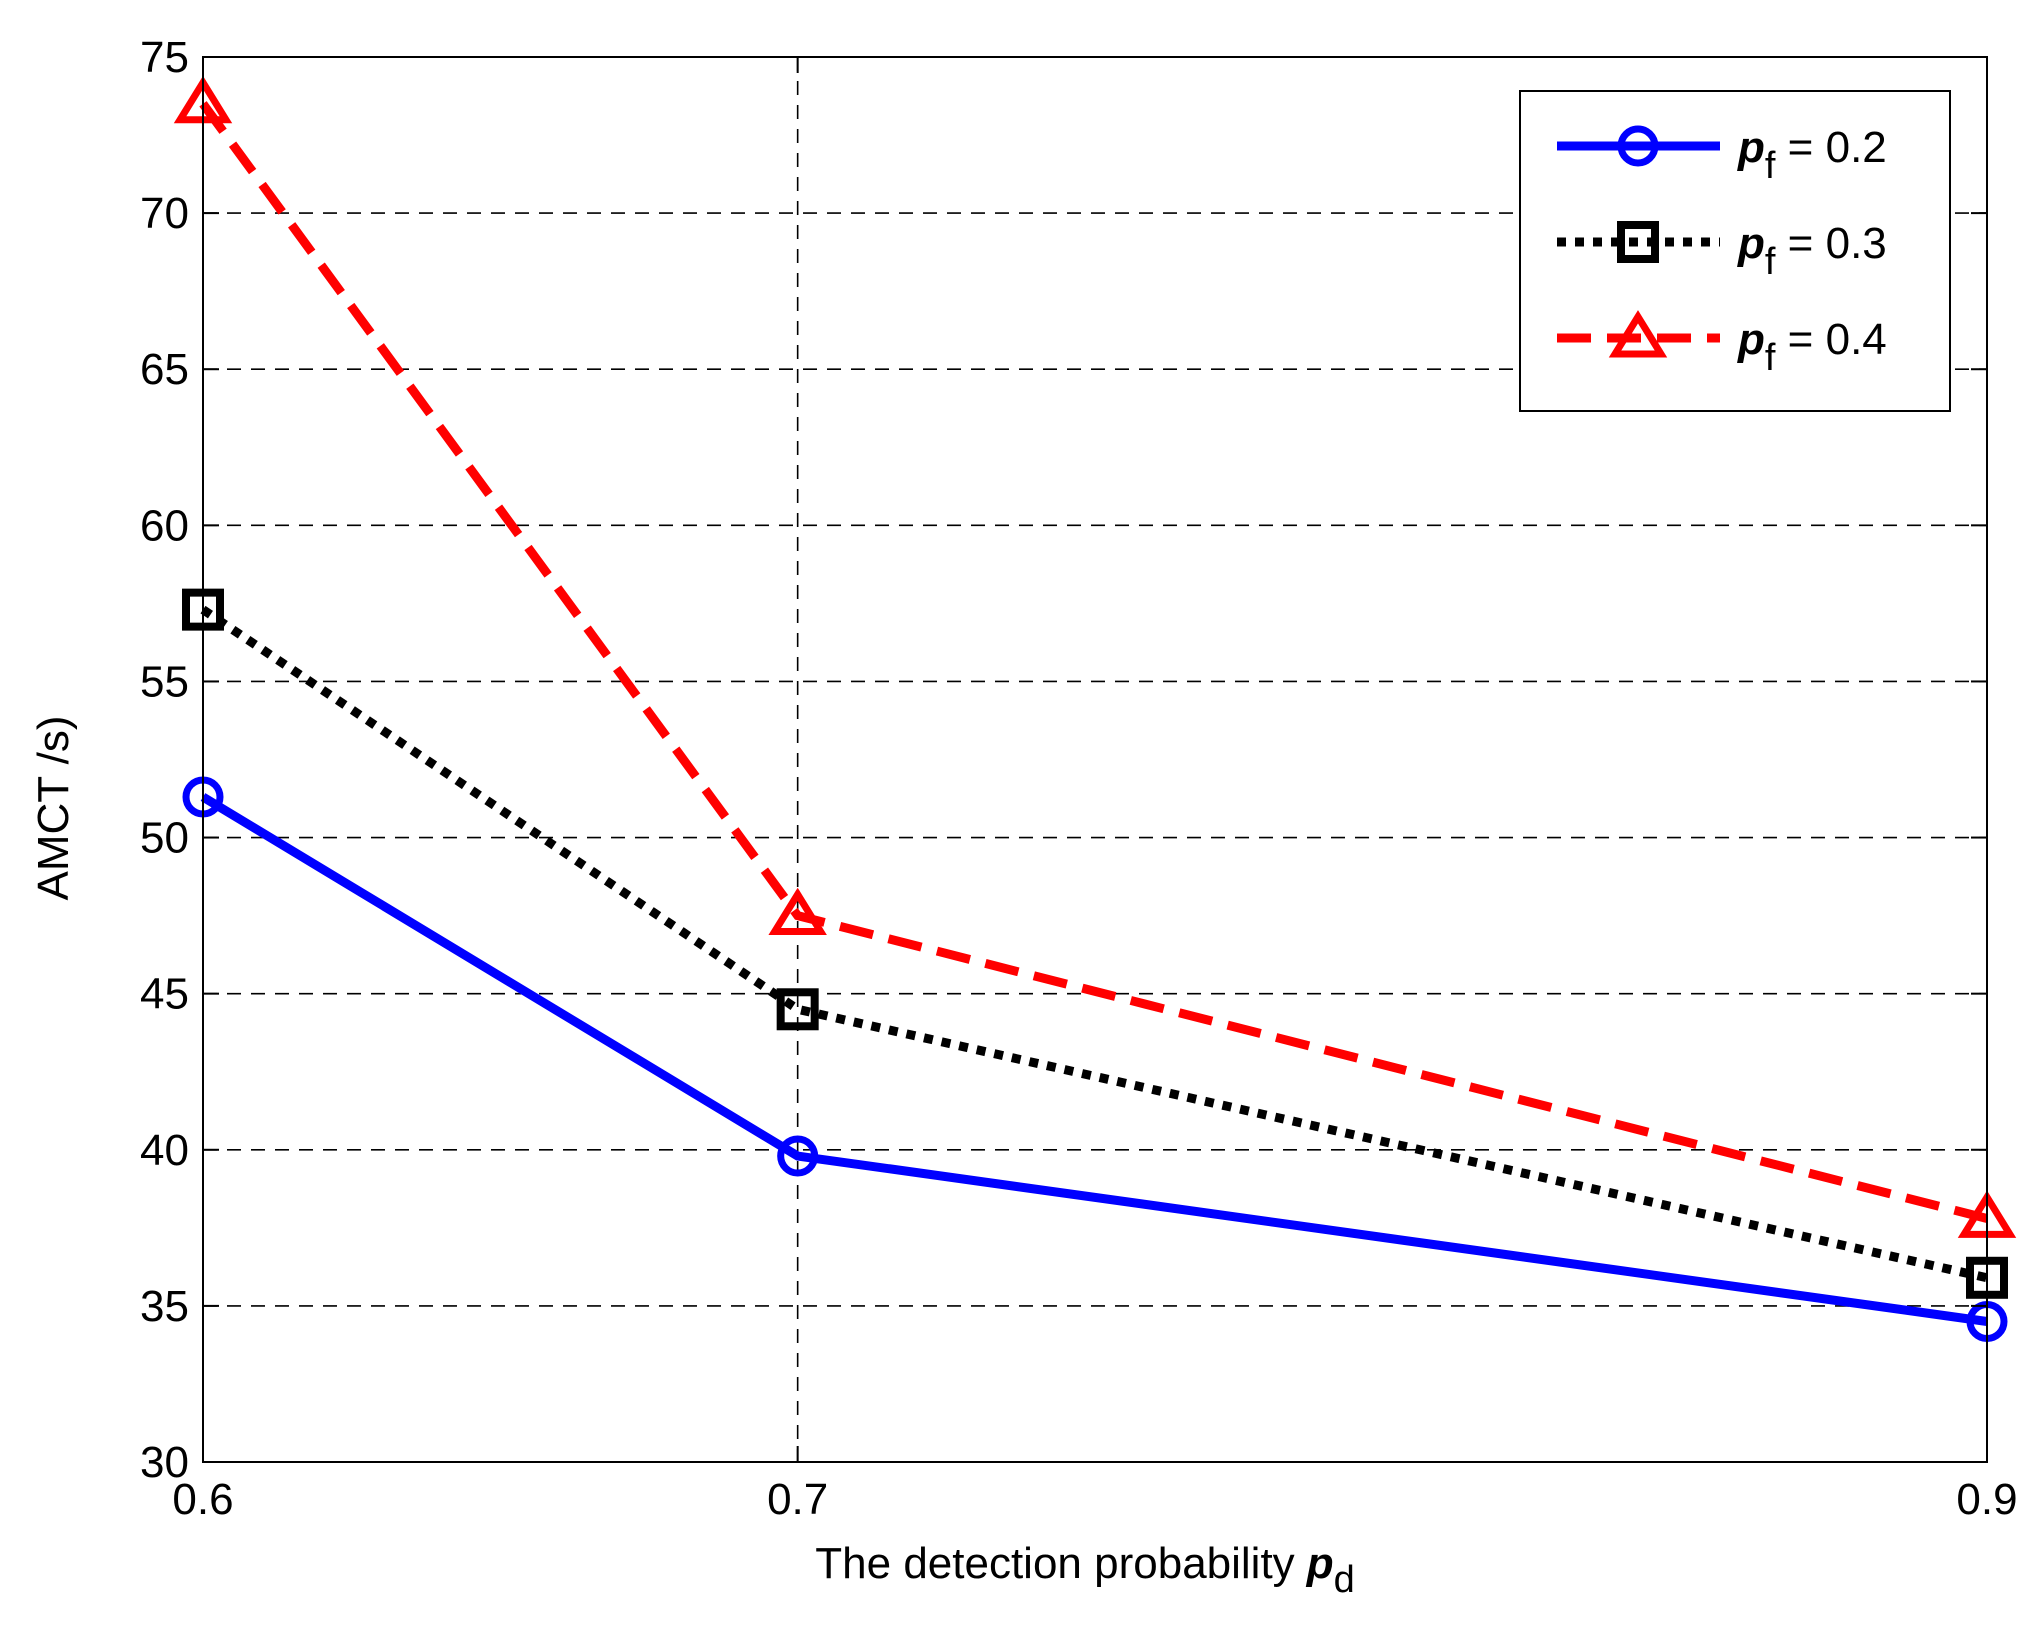 Image resolution: width=2041 pixels, height=1643 pixels. Describe the element at coordinates (1830, 339) in the screenshot. I see `legend-label-value: = 0.4` at that location.